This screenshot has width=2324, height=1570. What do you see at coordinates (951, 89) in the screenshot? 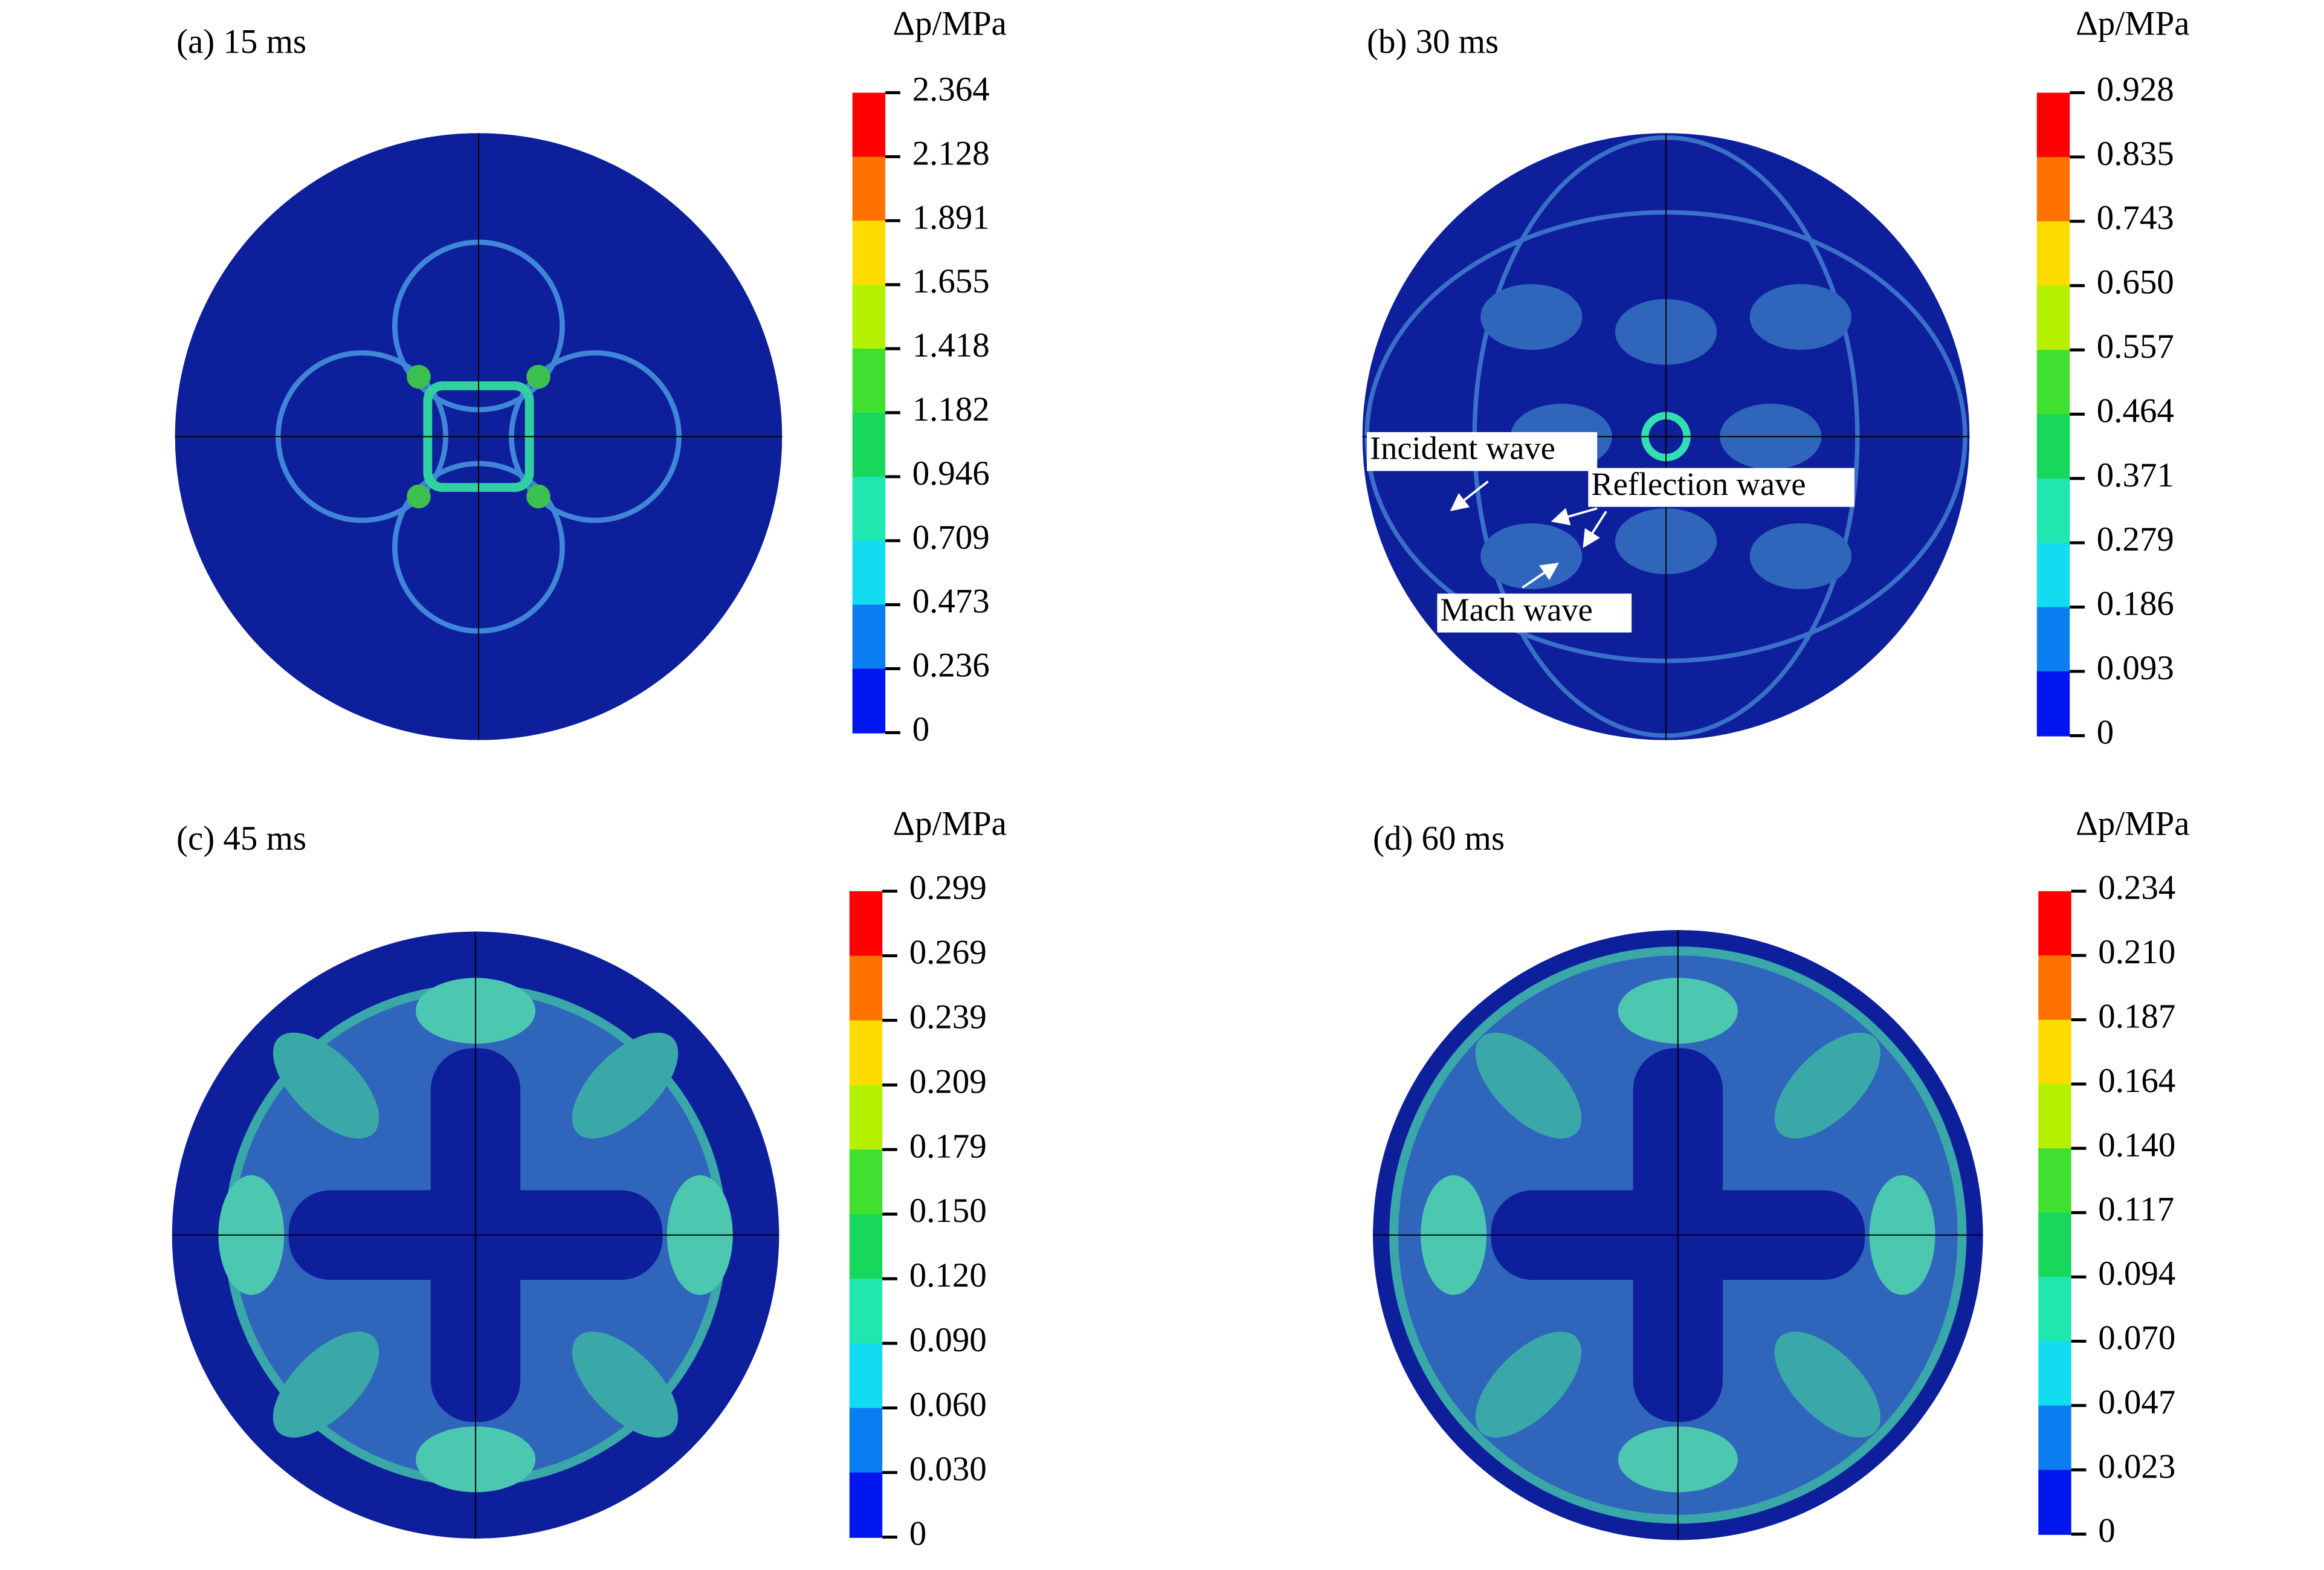
I see `colorbar-label: 2.364` at bounding box center [951, 89].